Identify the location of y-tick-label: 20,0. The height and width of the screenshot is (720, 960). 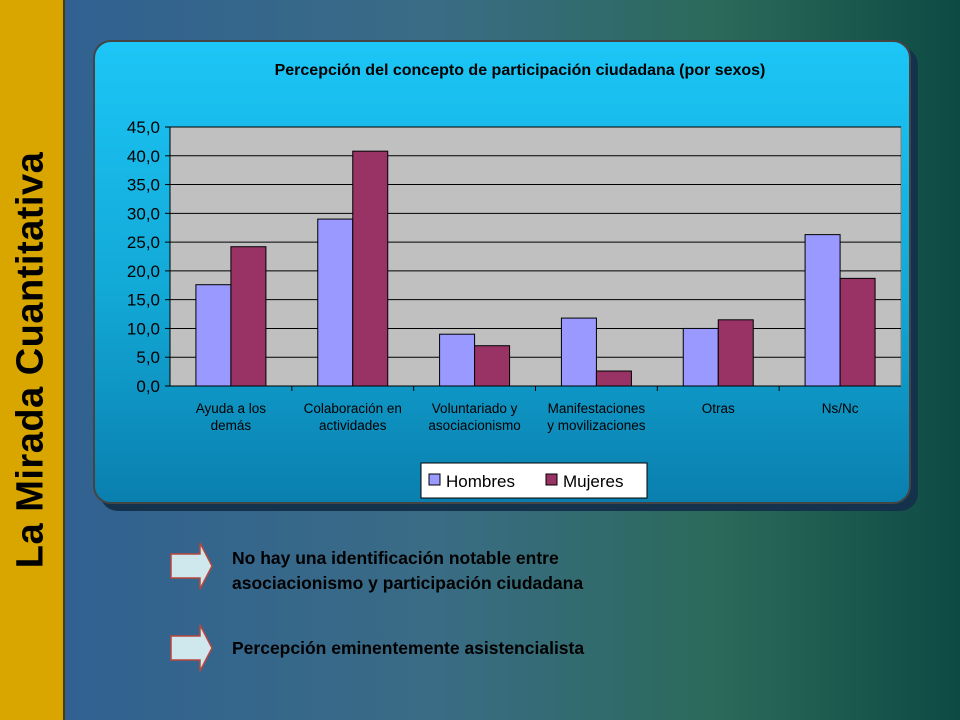
(143, 271).